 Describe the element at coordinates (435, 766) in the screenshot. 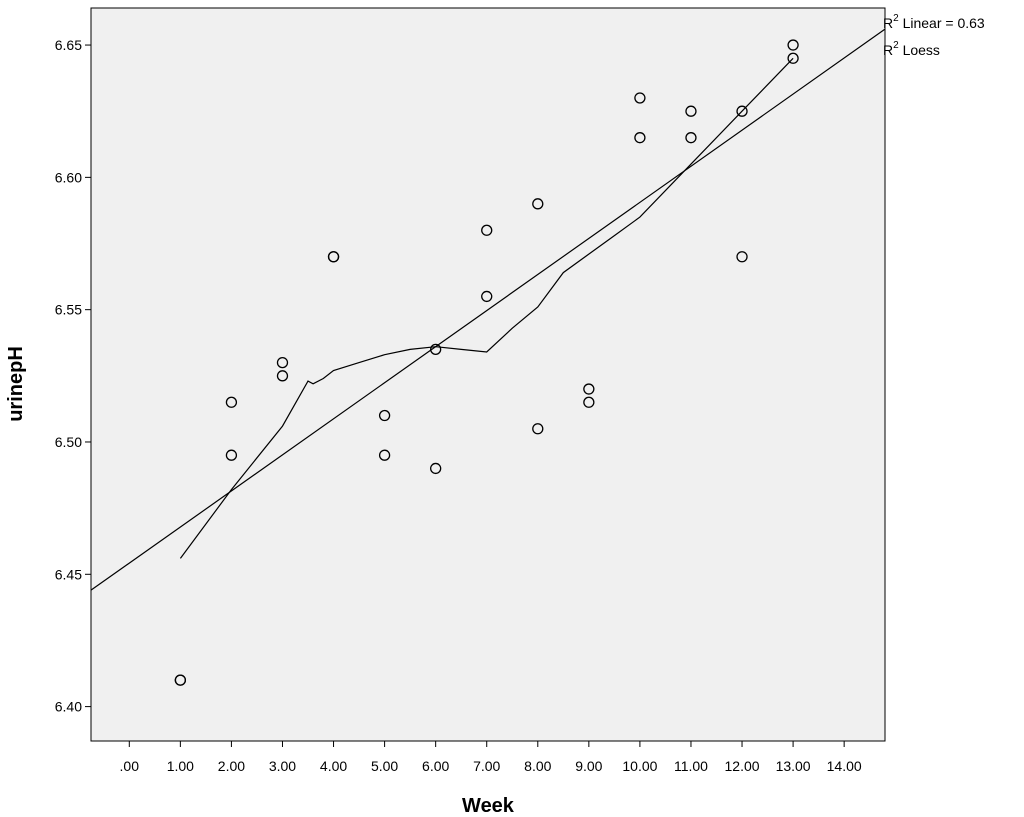

I see `x-tick-label: 6.00` at that location.